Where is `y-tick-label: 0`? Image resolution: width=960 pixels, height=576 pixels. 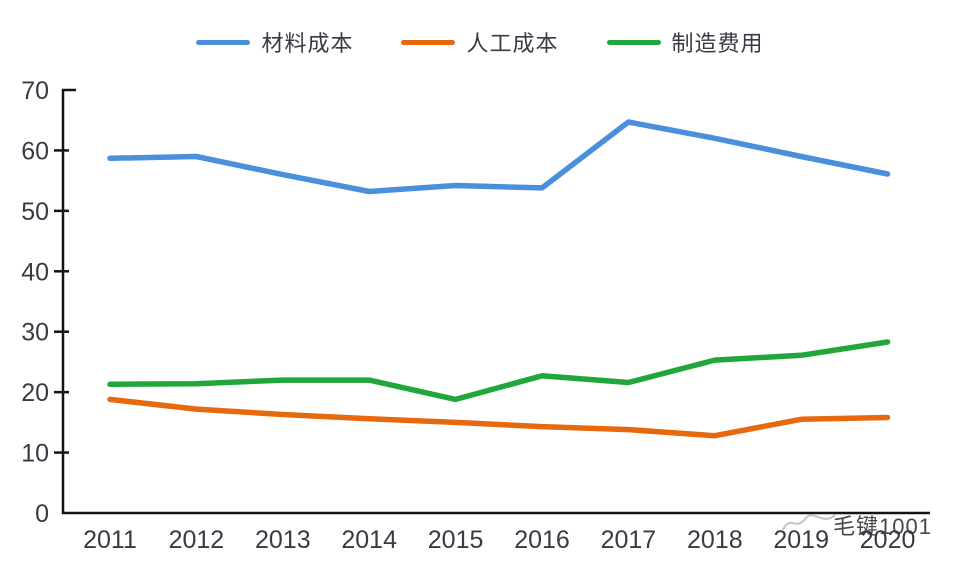 y-tick-label: 0 is located at coordinates (42, 514).